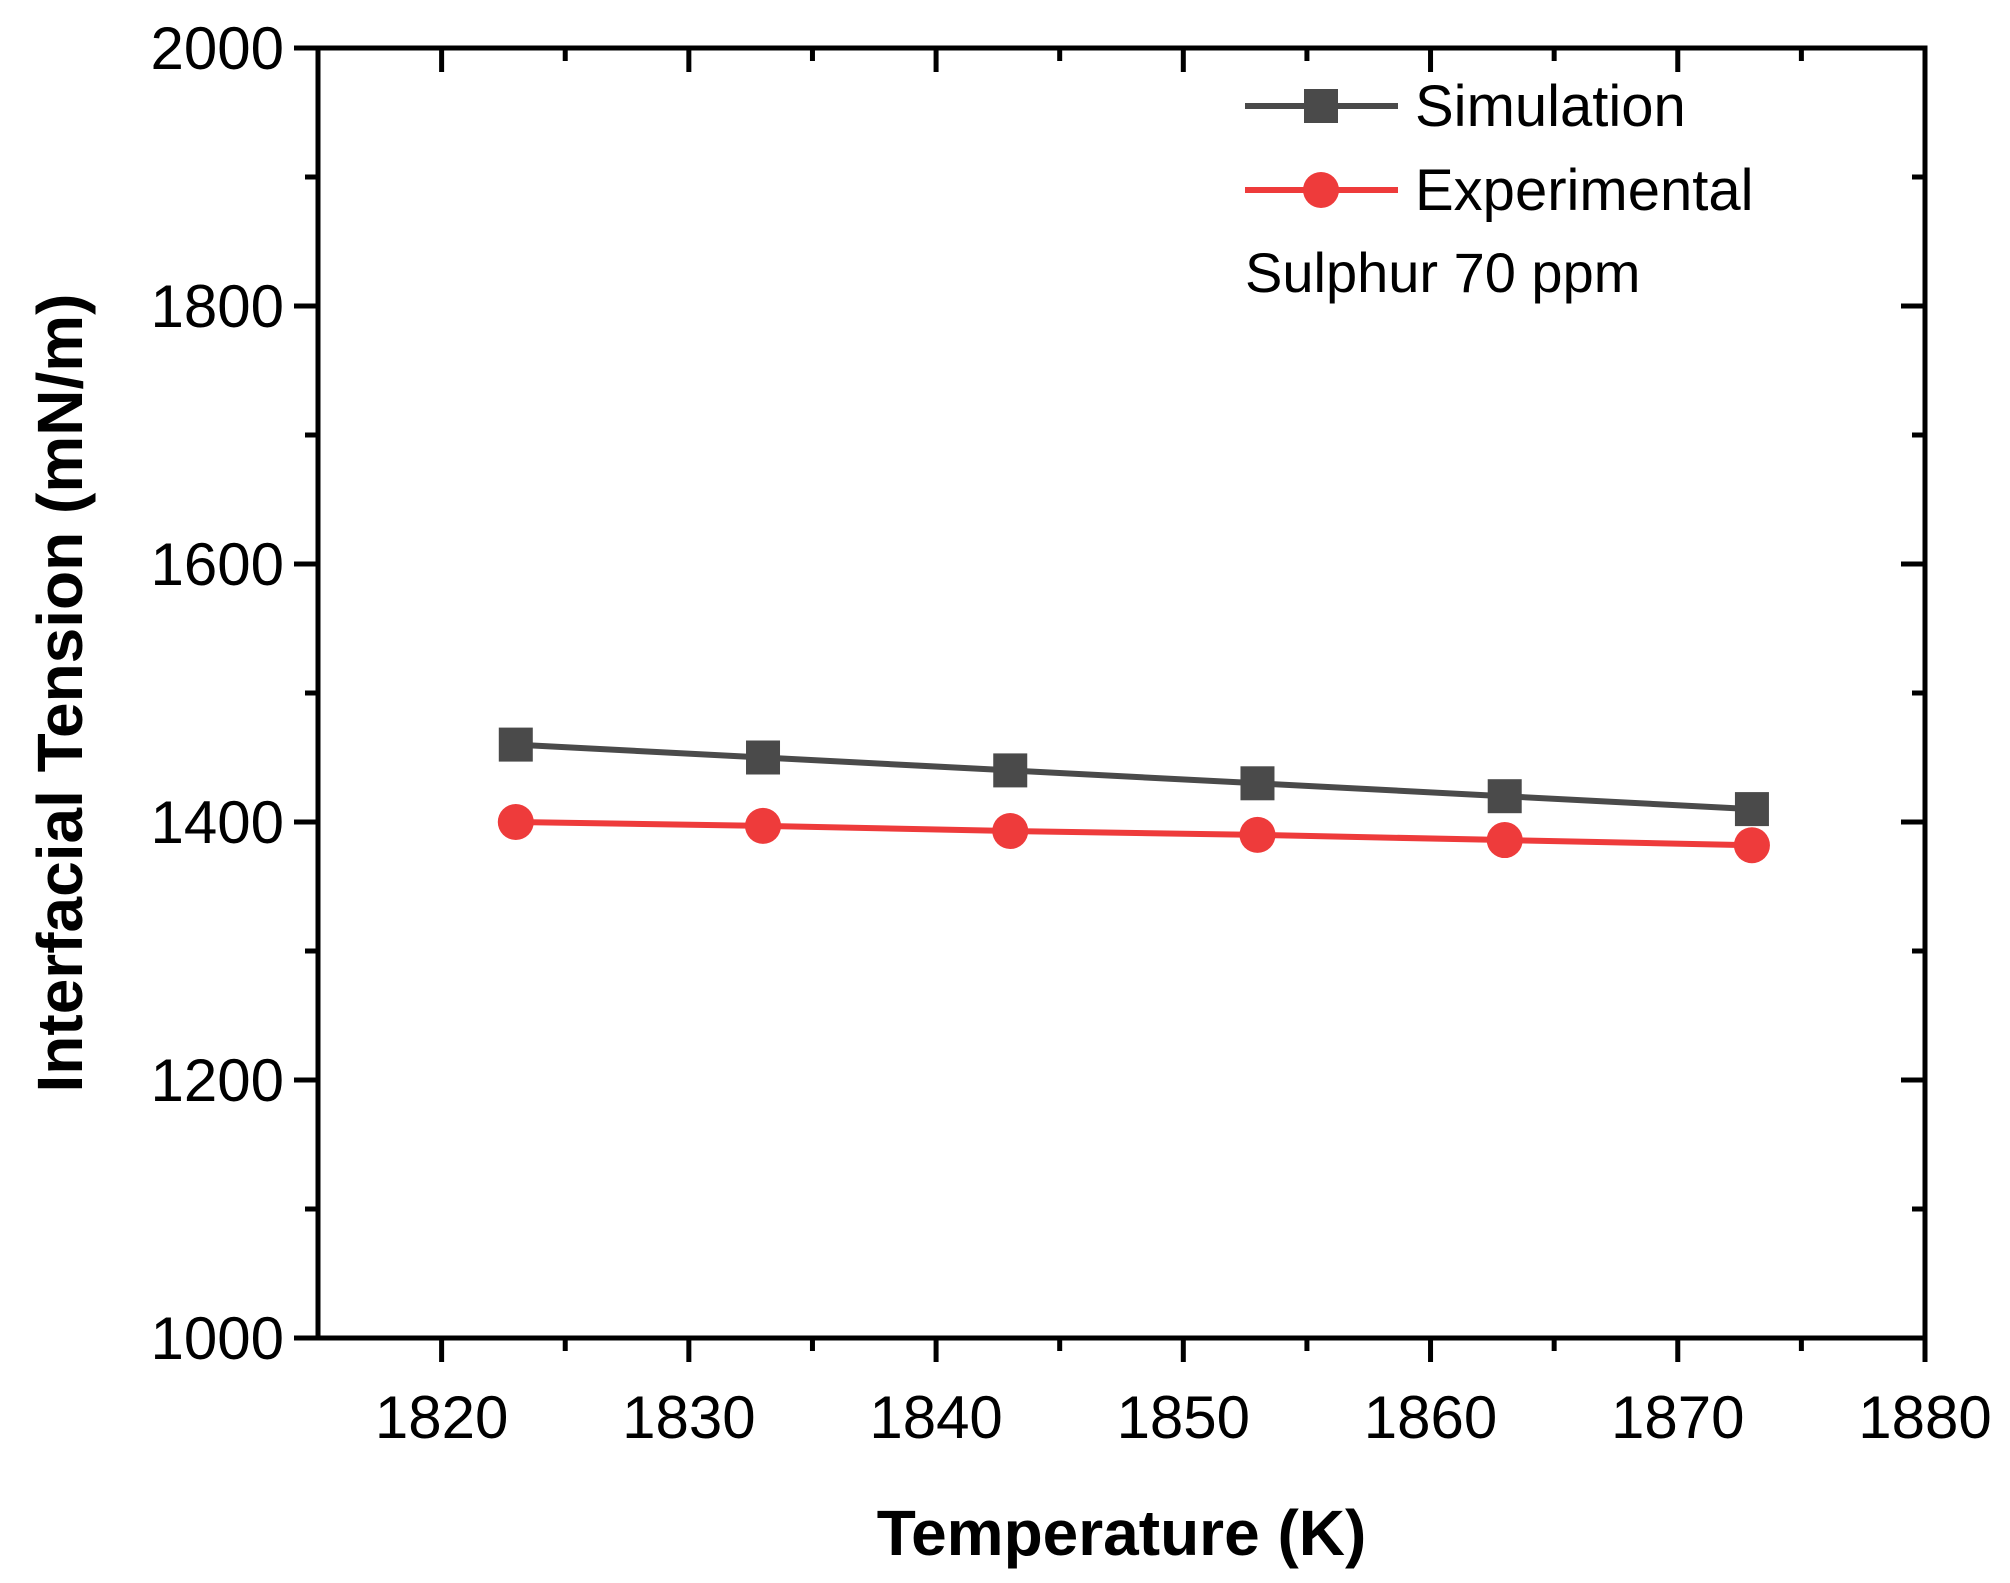 This screenshot has height=1583, width=2010. I want to click on y-axis-title: Interfacial Tension (mN/m), so click(60, 693).